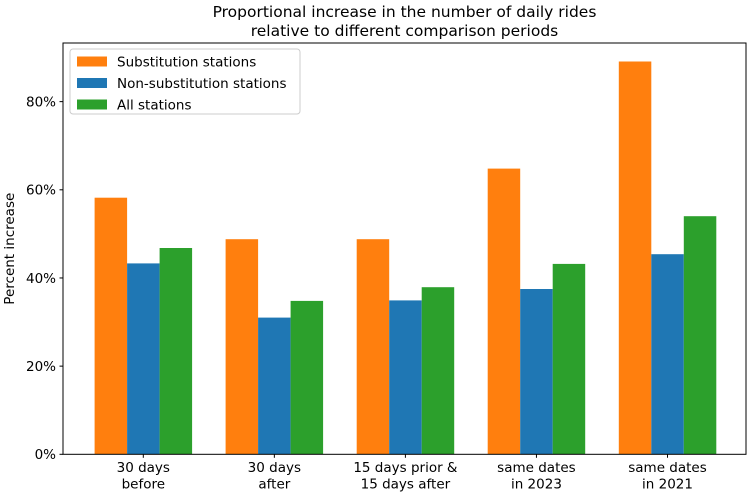 This screenshot has width=750, height=500. I want to click on y-axis-label: Percent increase, so click(10, 249).